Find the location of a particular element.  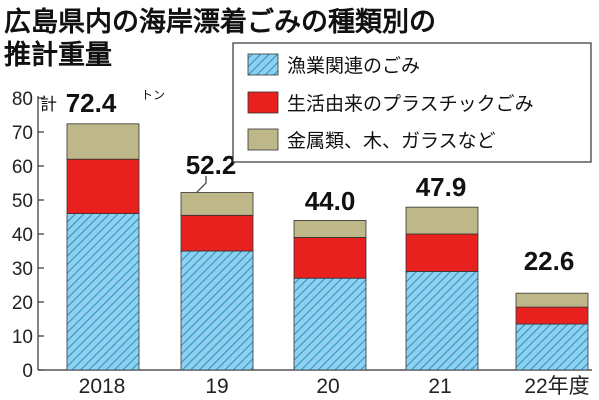

y-tick-label-30: 30 is located at coordinates (22, 269).